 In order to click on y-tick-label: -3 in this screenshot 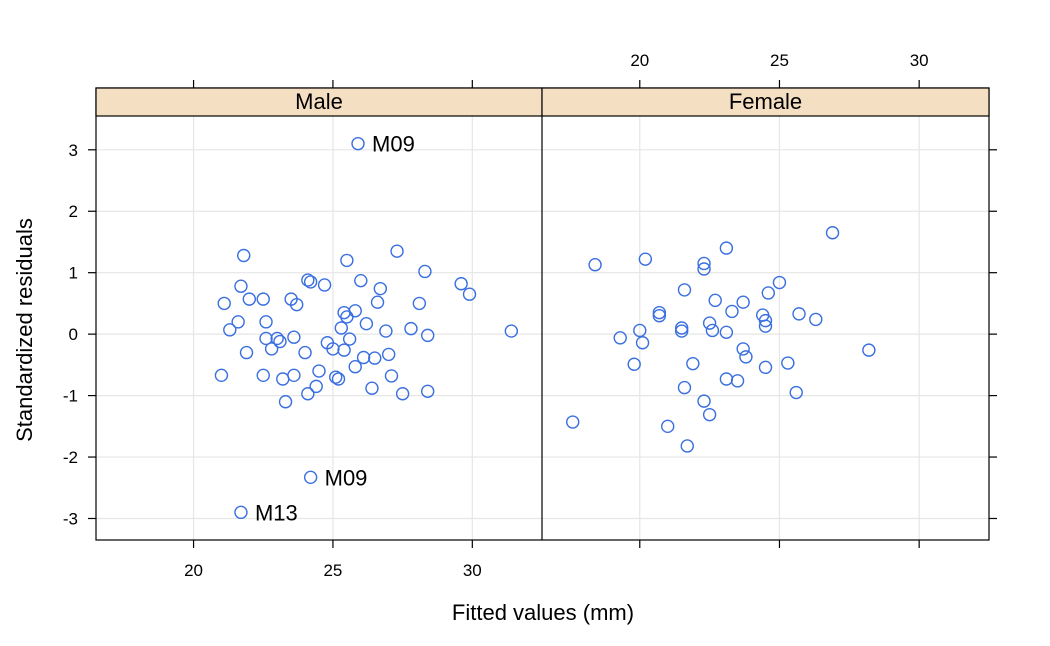, I will do `click(70, 518)`.